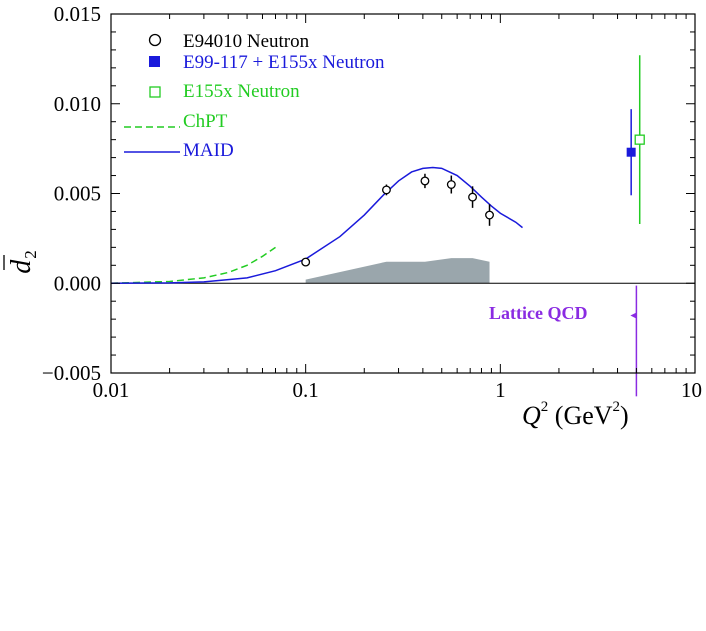  I want to click on maid-curve, so click(316, 225).